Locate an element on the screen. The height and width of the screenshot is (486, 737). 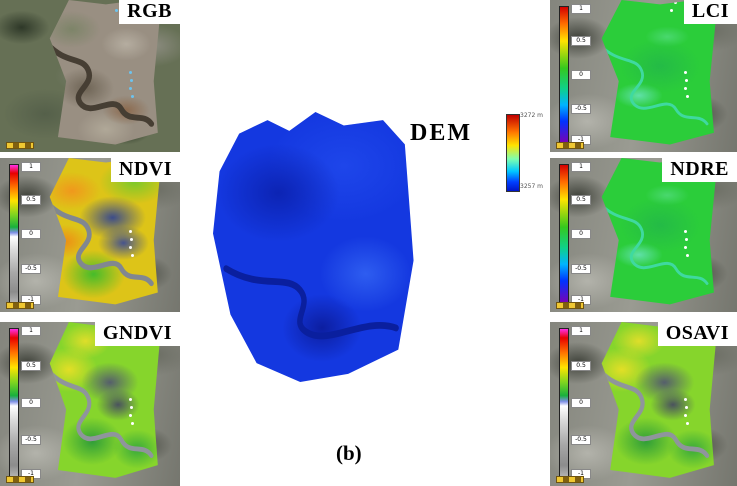
panel-title: LCI is located at coordinates (710, 12).